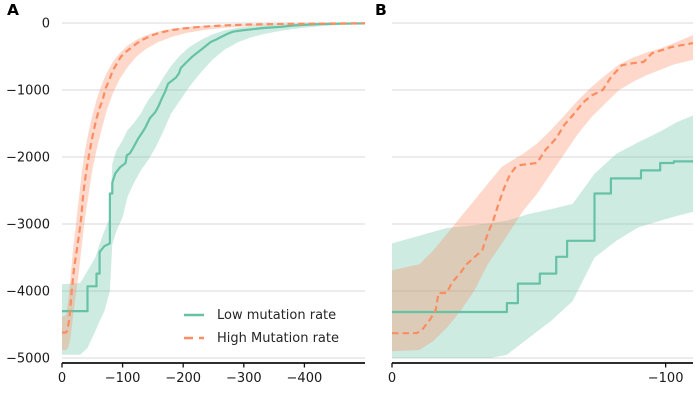  What do you see at coordinates (305, 378) in the screenshot?
I see `x-tick-label: −400` at bounding box center [305, 378].